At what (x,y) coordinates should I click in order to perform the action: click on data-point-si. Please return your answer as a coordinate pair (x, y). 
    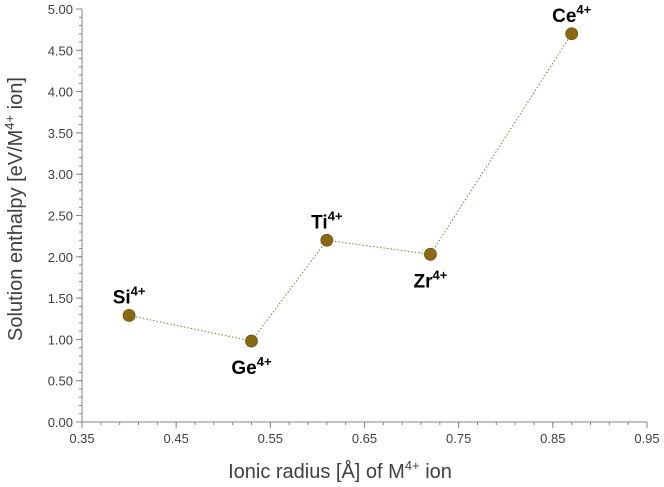
    Looking at the image, I should click on (129, 315).